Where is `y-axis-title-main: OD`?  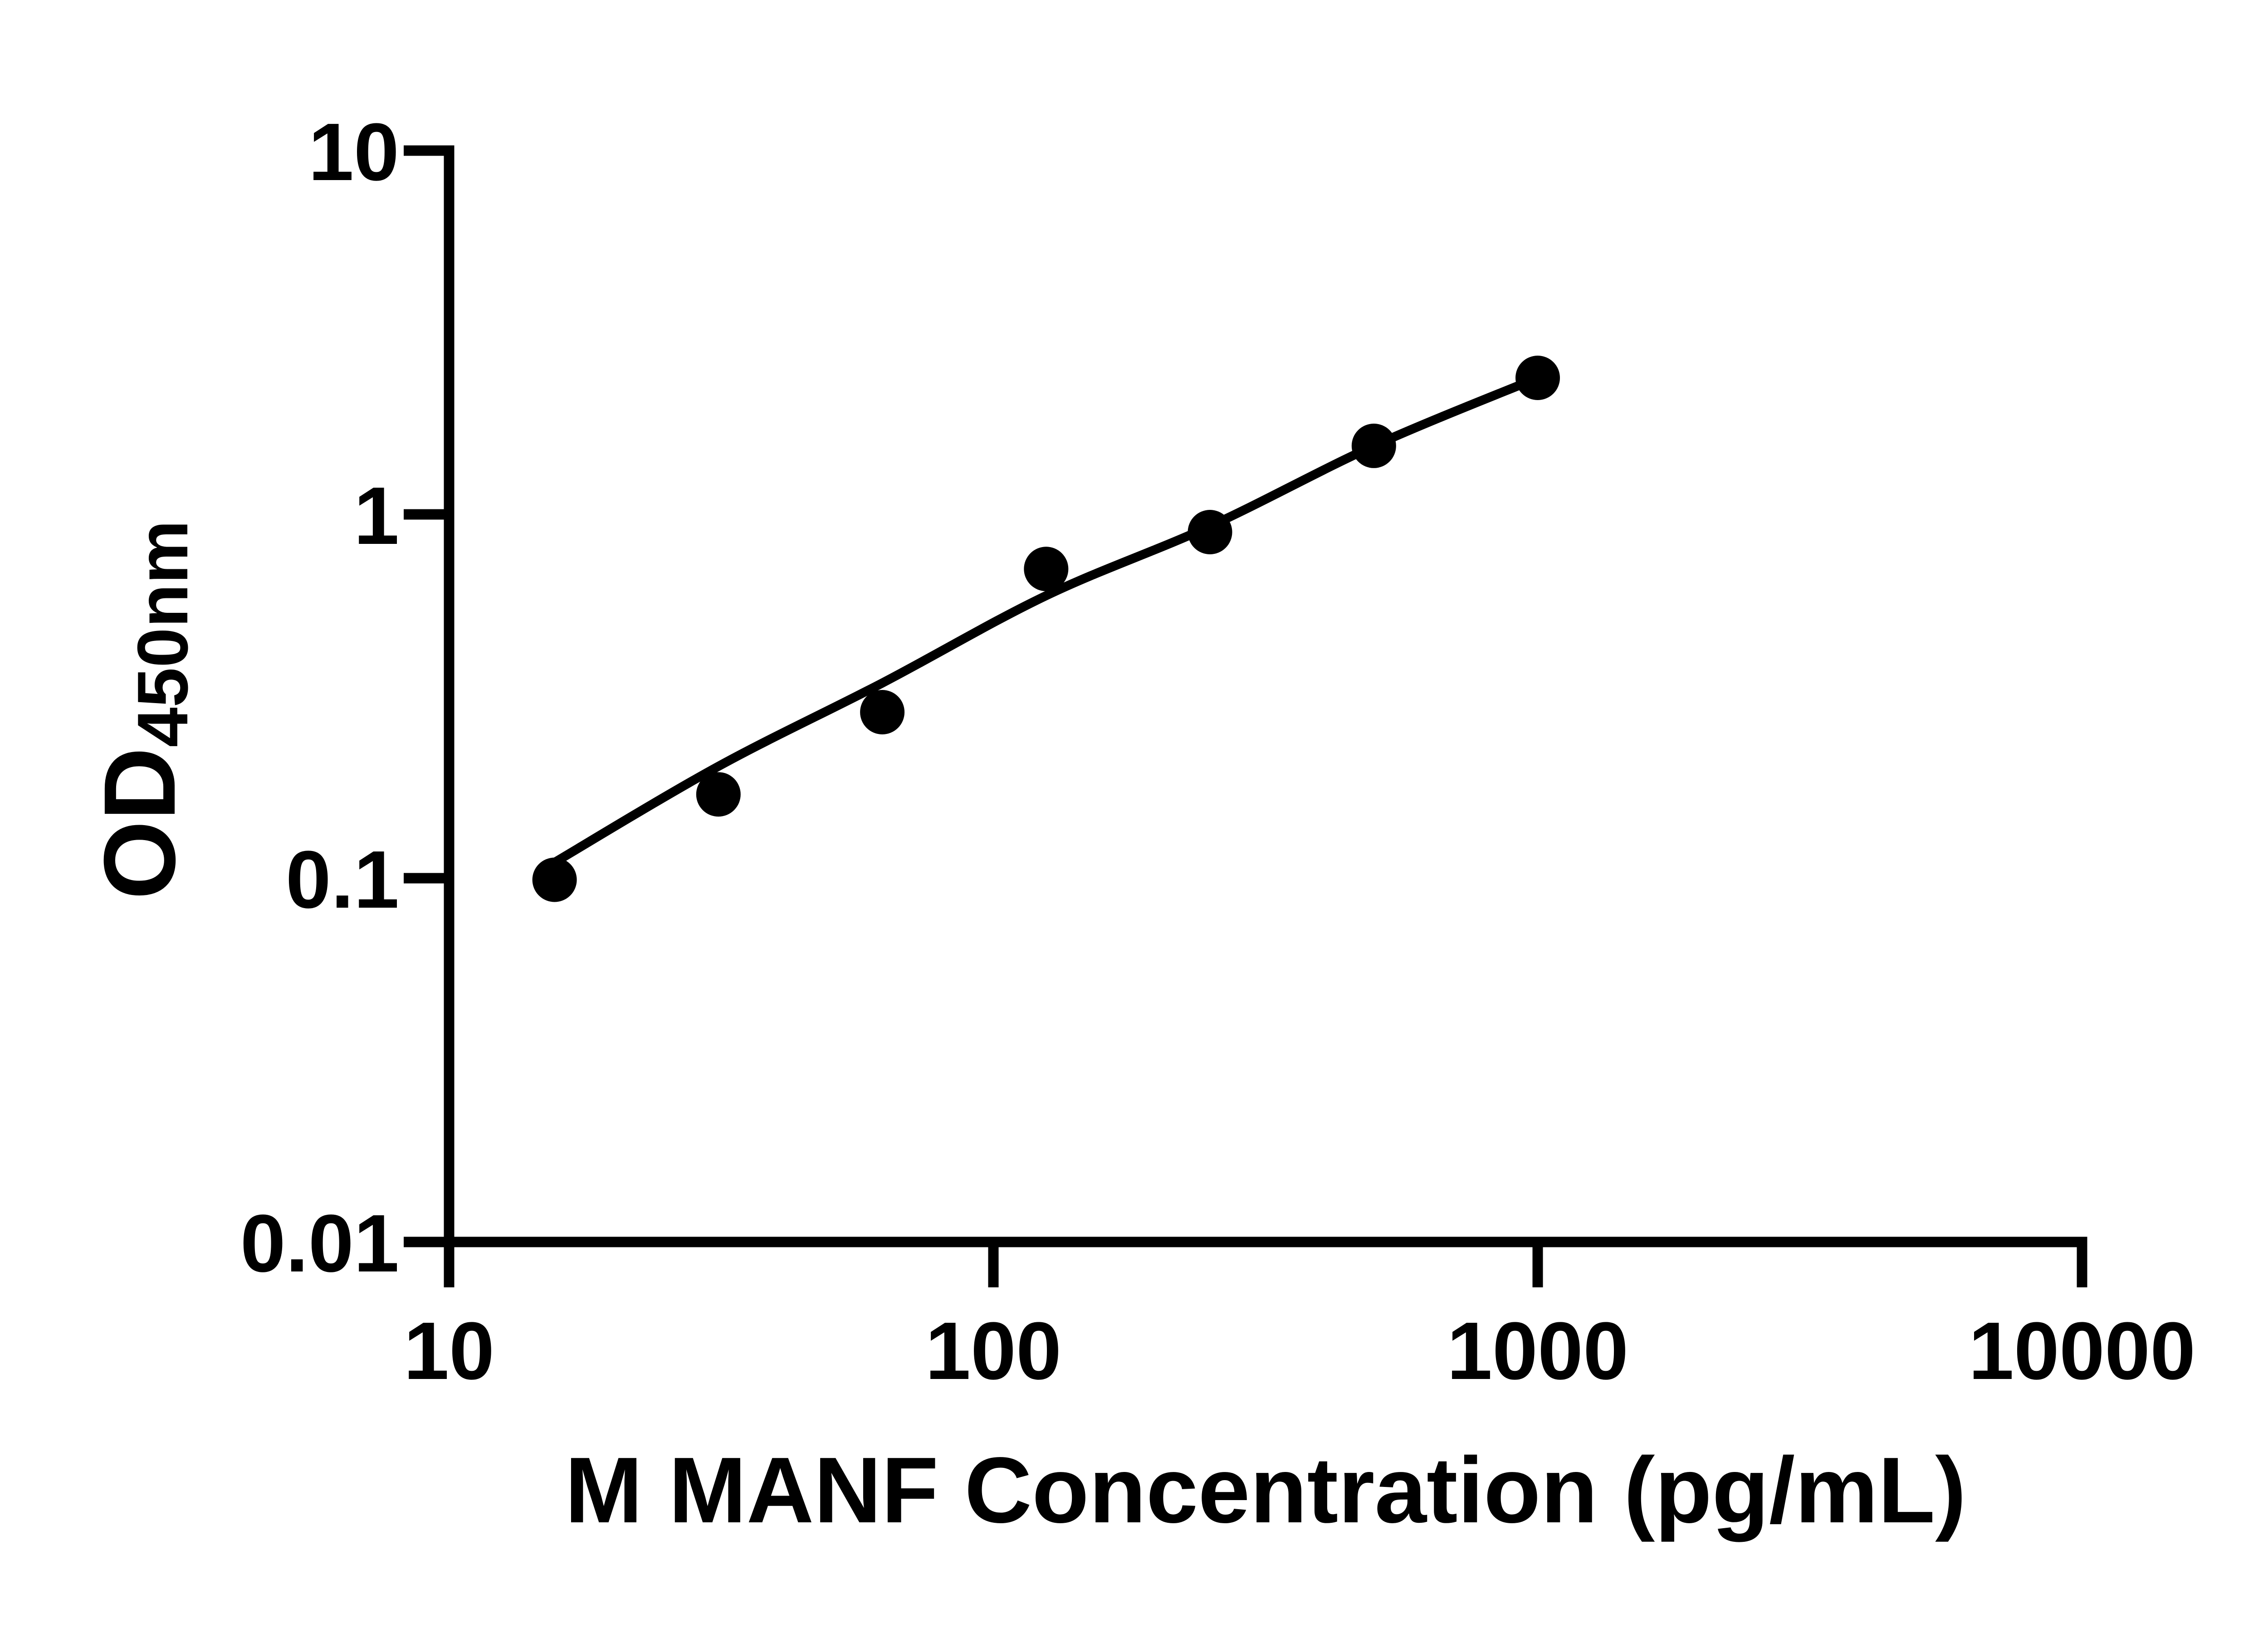 y-axis-title-main: OD is located at coordinates (140, 823).